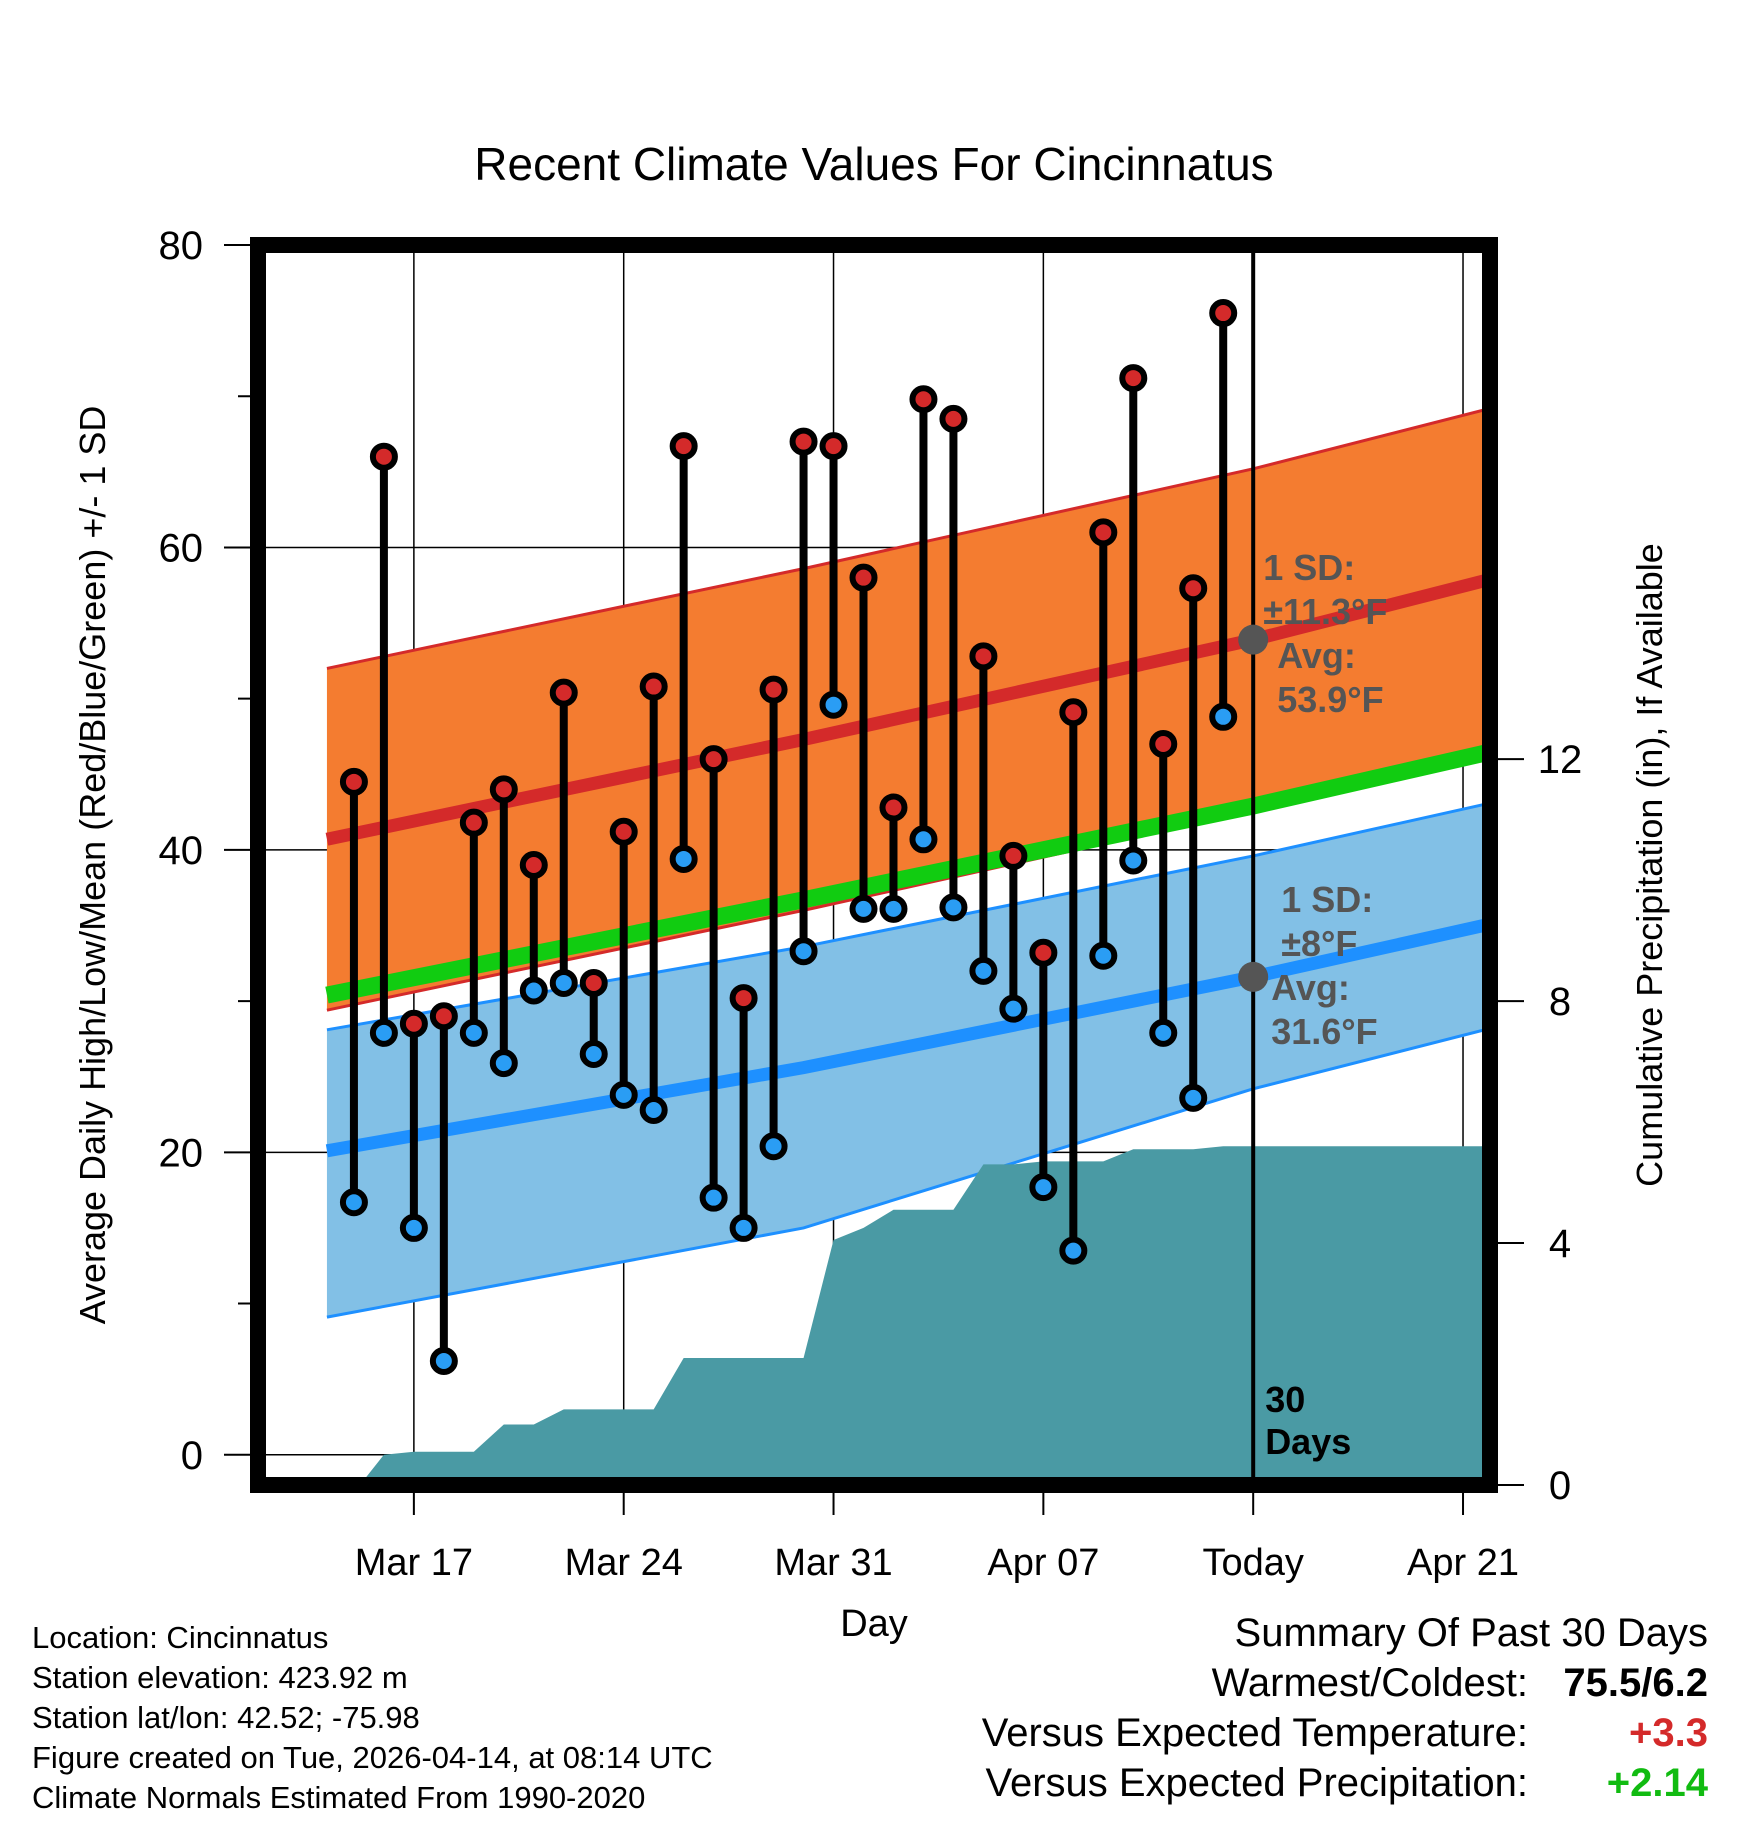  Describe the element at coordinates (1668, 1733) in the screenshot. I see `temp-value: +3.3` at that location.